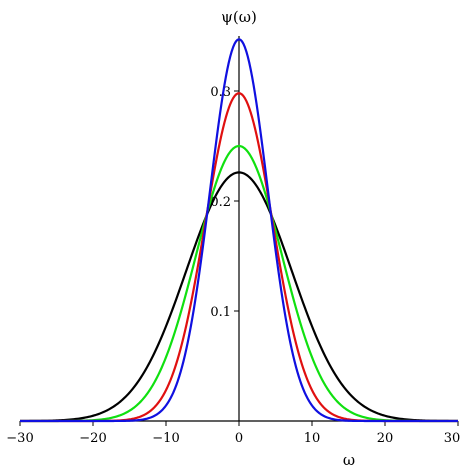 Image resolution: width=474 pixels, height=474 pixels. Describe the element at coordinates (165, 438) in the screenshot. I see `x-tick-label: −10` at that location.